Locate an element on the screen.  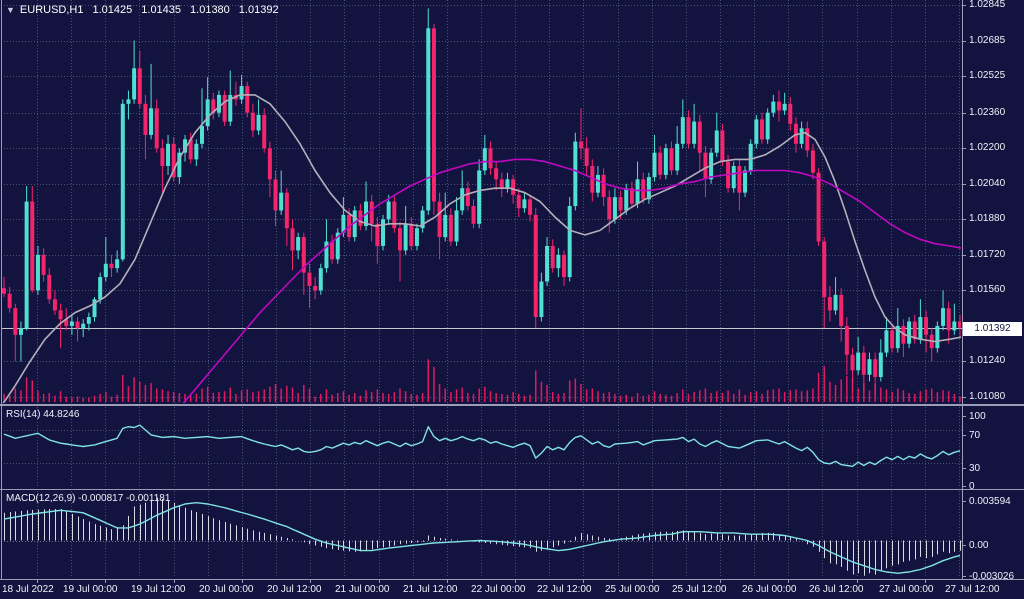
time-axis-label: 21 Jul 12:00 is located at coordinates (430, 589).